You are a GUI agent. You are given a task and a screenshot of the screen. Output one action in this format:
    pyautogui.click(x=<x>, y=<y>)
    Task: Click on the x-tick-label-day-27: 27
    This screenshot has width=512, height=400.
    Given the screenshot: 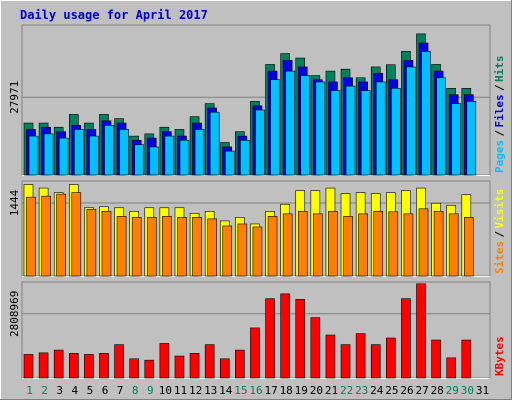 What is the action you would take?
    pyautogui.click(x=421, y=390)
    